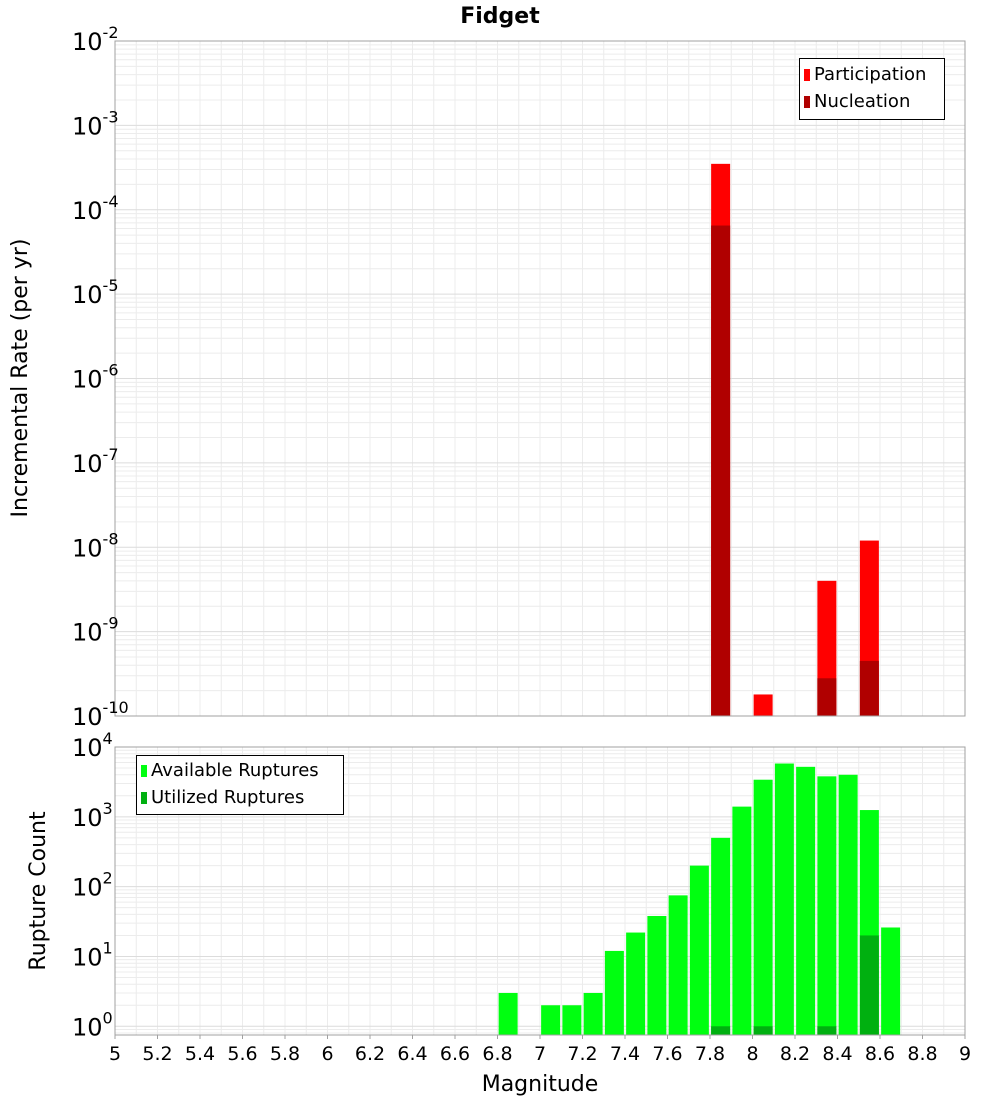  I want to click on x-tick-label: 8.2, so click(795, 1054).